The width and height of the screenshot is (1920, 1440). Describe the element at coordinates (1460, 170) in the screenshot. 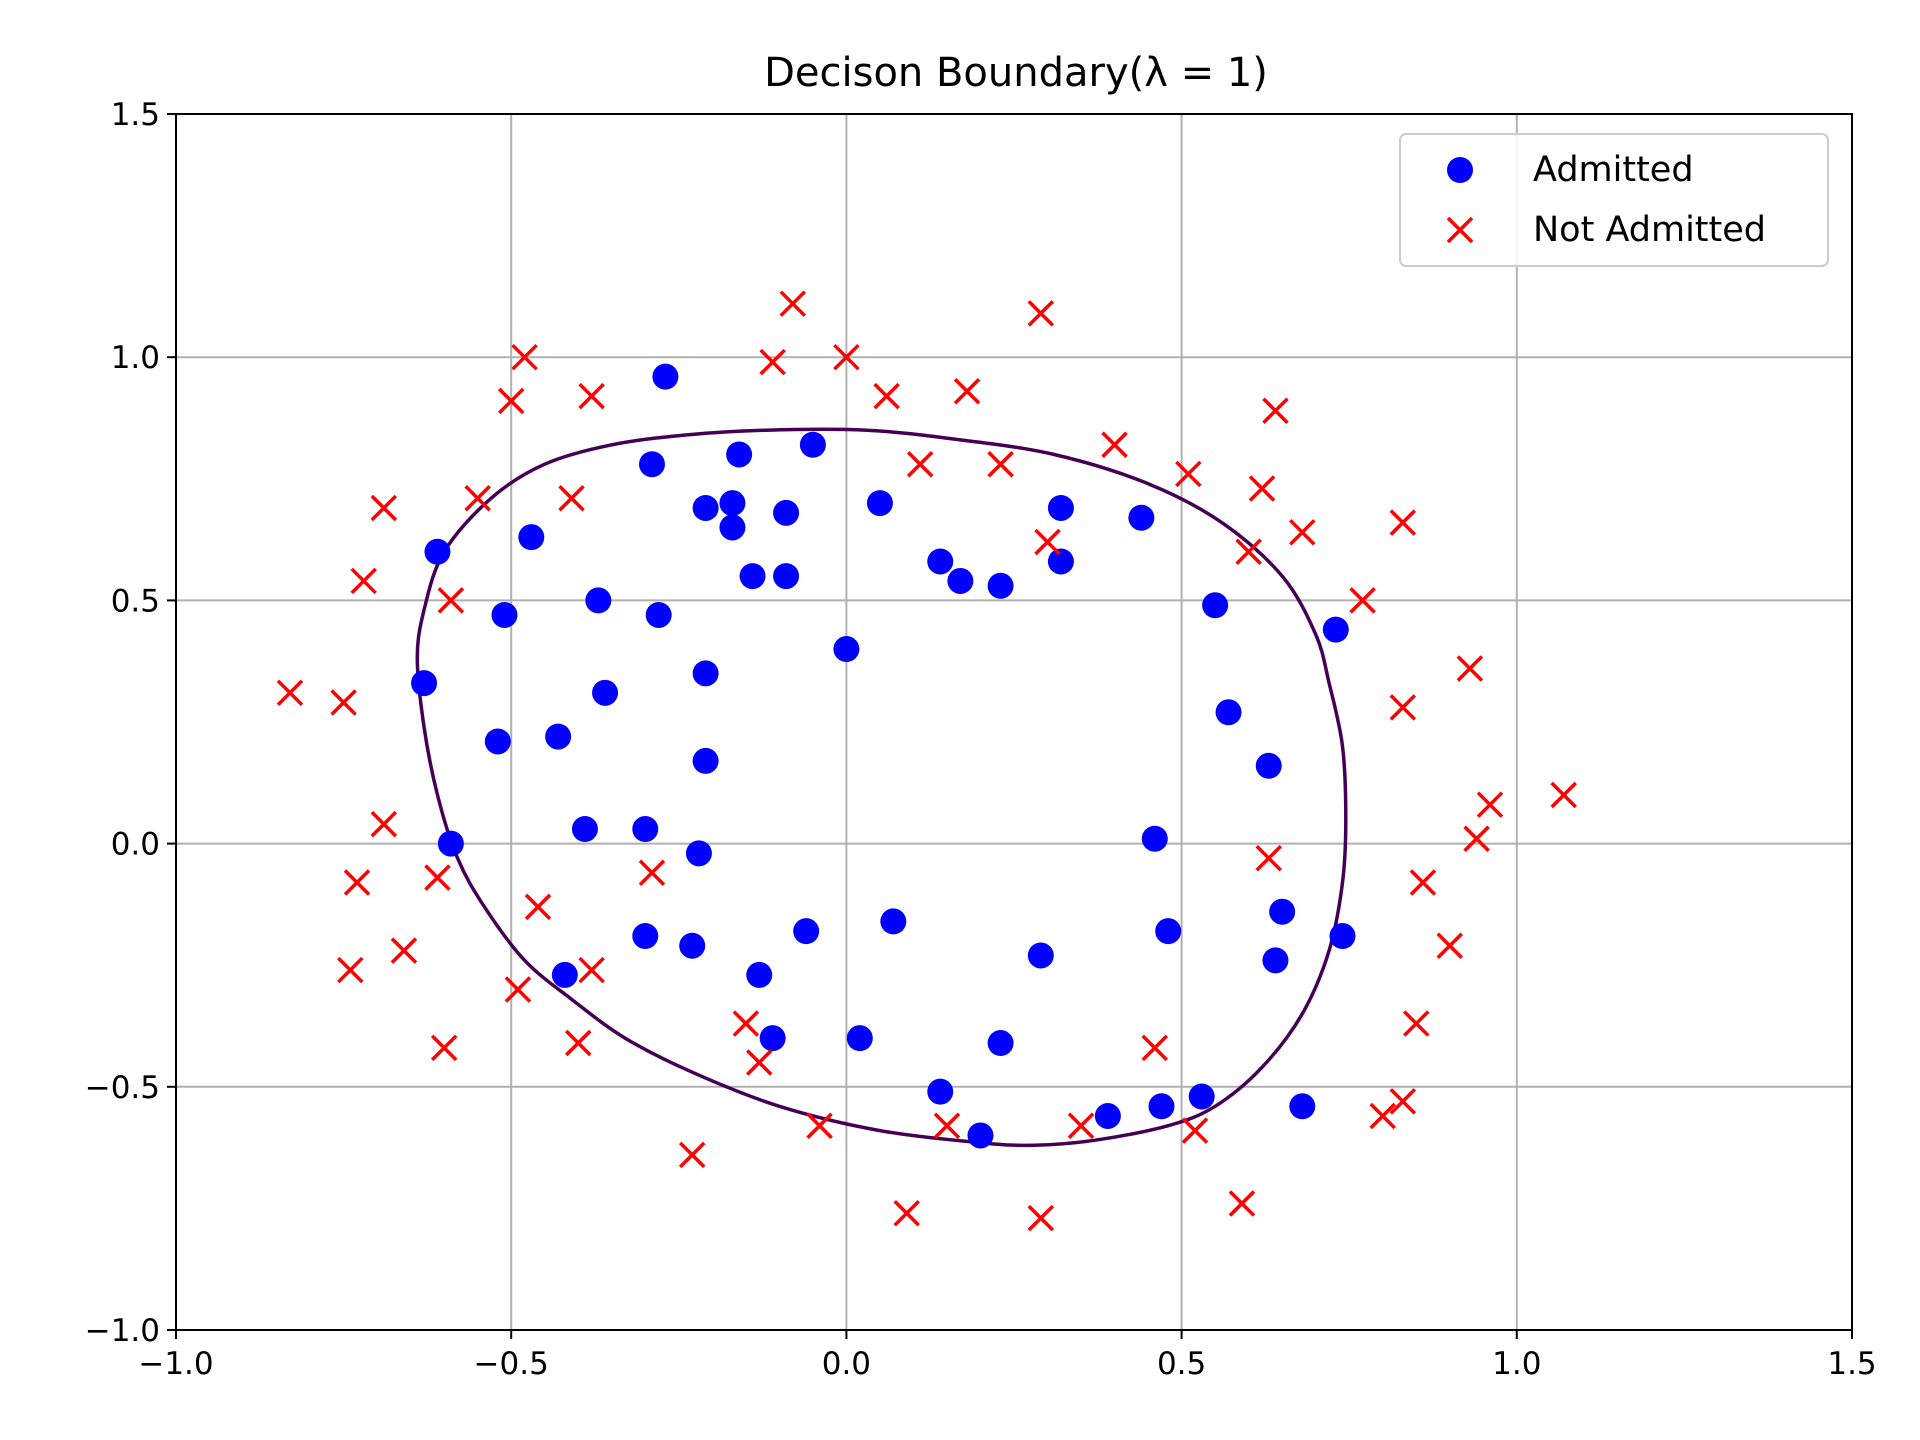

I see `legend-marker-admitted` at that location.